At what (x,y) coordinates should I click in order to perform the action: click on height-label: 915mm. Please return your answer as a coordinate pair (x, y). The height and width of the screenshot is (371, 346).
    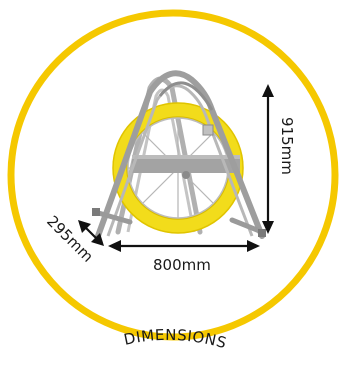
    Looking at the image, I should click on (287, 146).